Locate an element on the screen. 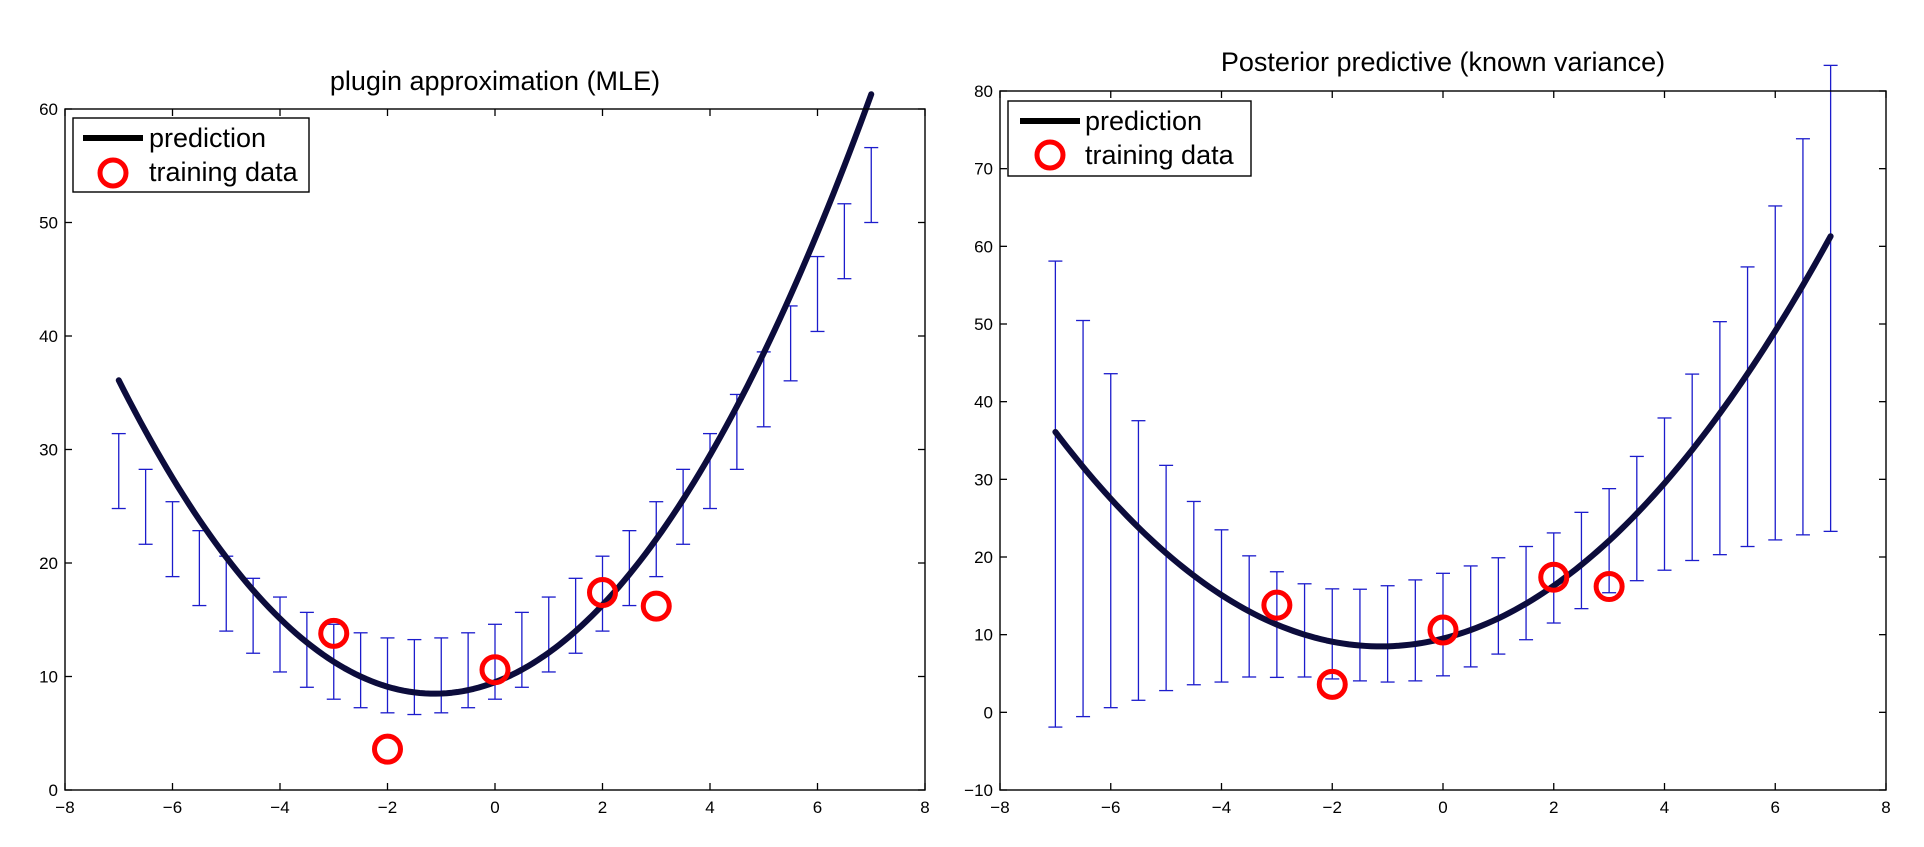 This screenshot has height=847, width=1924. y-tick-label: 80 is located at coordinates (983, 91).